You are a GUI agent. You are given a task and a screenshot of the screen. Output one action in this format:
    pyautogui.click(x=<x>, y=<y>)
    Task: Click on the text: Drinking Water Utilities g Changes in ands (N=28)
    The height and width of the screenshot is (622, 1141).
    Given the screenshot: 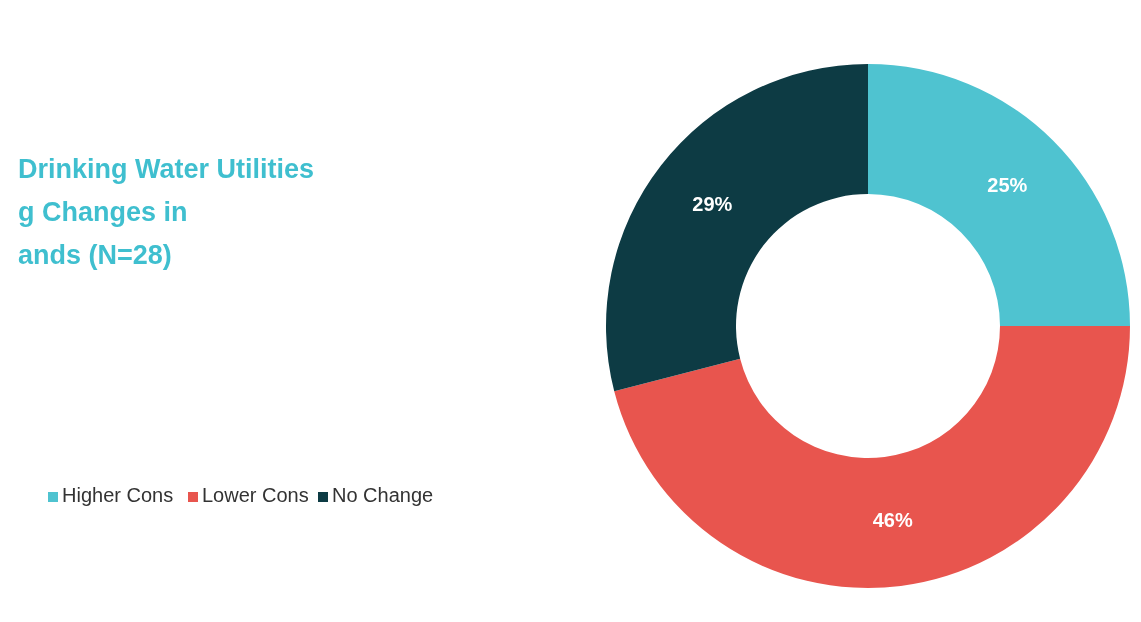 What is the action you would take?
    pyautogui.click(x=166, y=212)
    